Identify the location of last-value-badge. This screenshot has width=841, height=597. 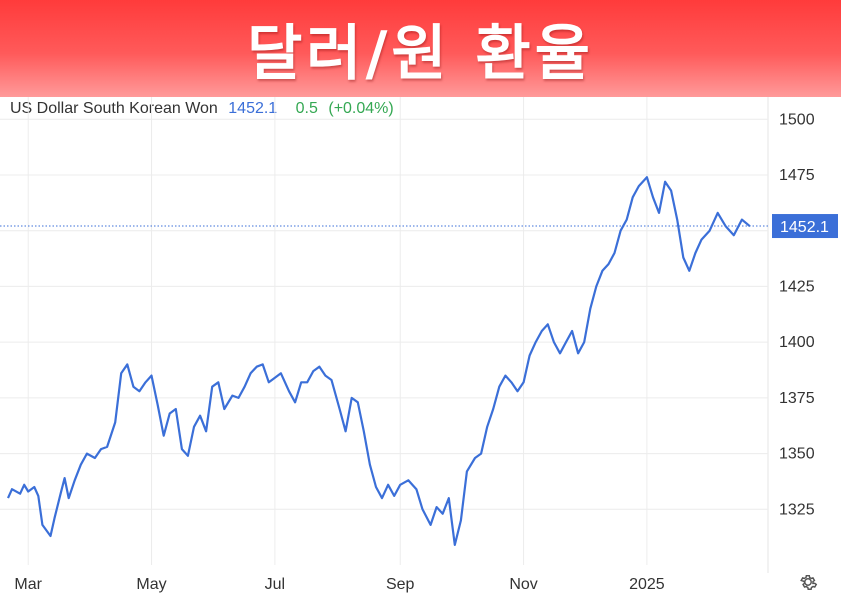
(805, 226).